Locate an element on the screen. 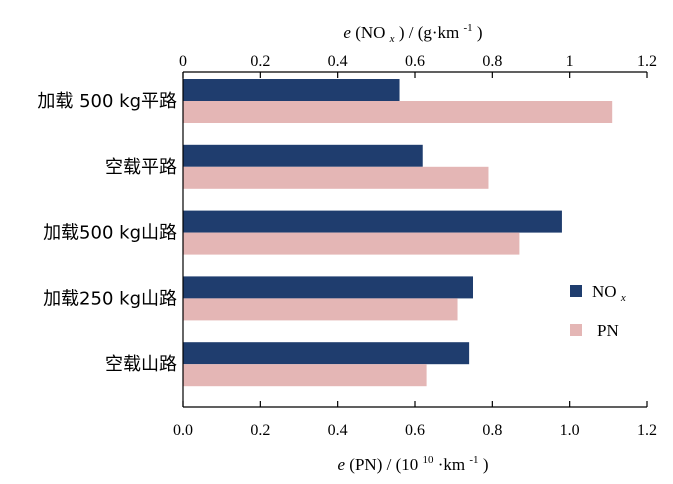 This screenshot has width=673, height=484. top-axis-tick-label: 0.2 is located at coordinates (260, 61).